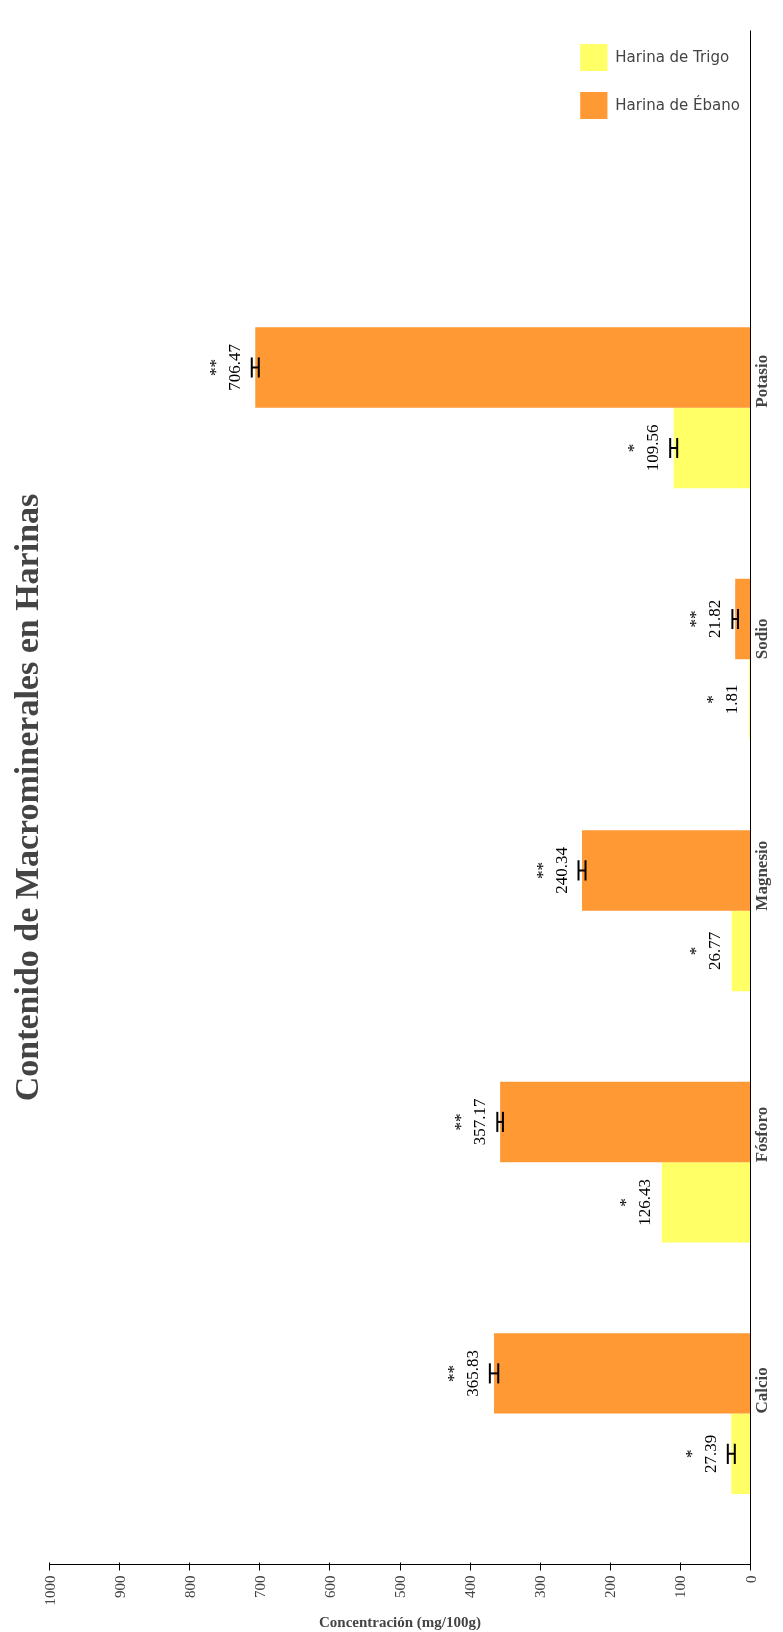 This screenshot has width=783, height=1632. What do you see at coordinates (540, 1586) in the screenshot?
I see `x-tick-label: 300` at bounding box center [540, 1586].